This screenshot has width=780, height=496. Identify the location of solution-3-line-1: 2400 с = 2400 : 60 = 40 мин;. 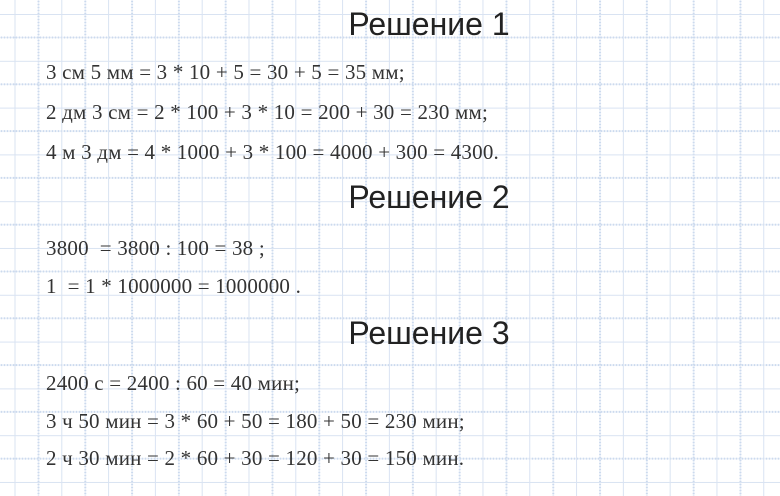
(173, 383).